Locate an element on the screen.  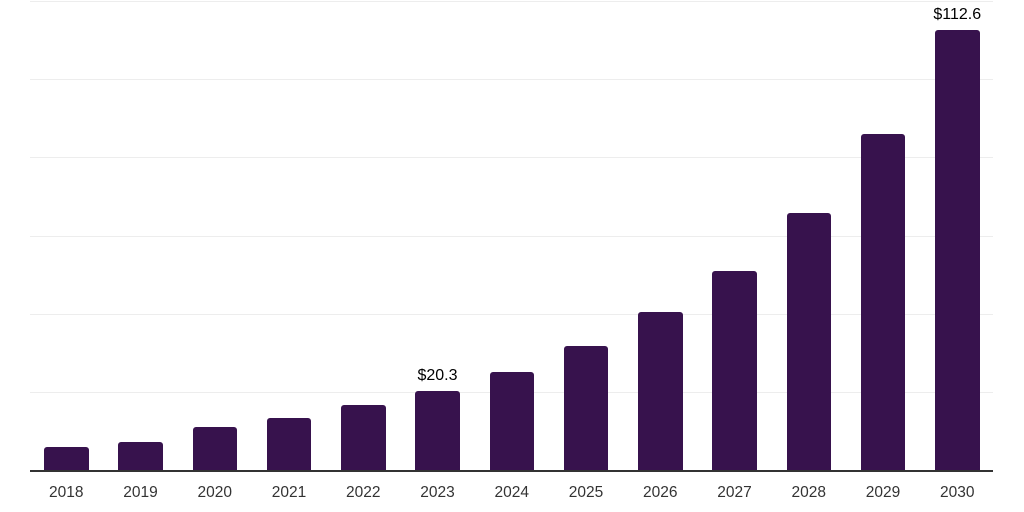
bar-2022 is located at coordinates (363, 437).